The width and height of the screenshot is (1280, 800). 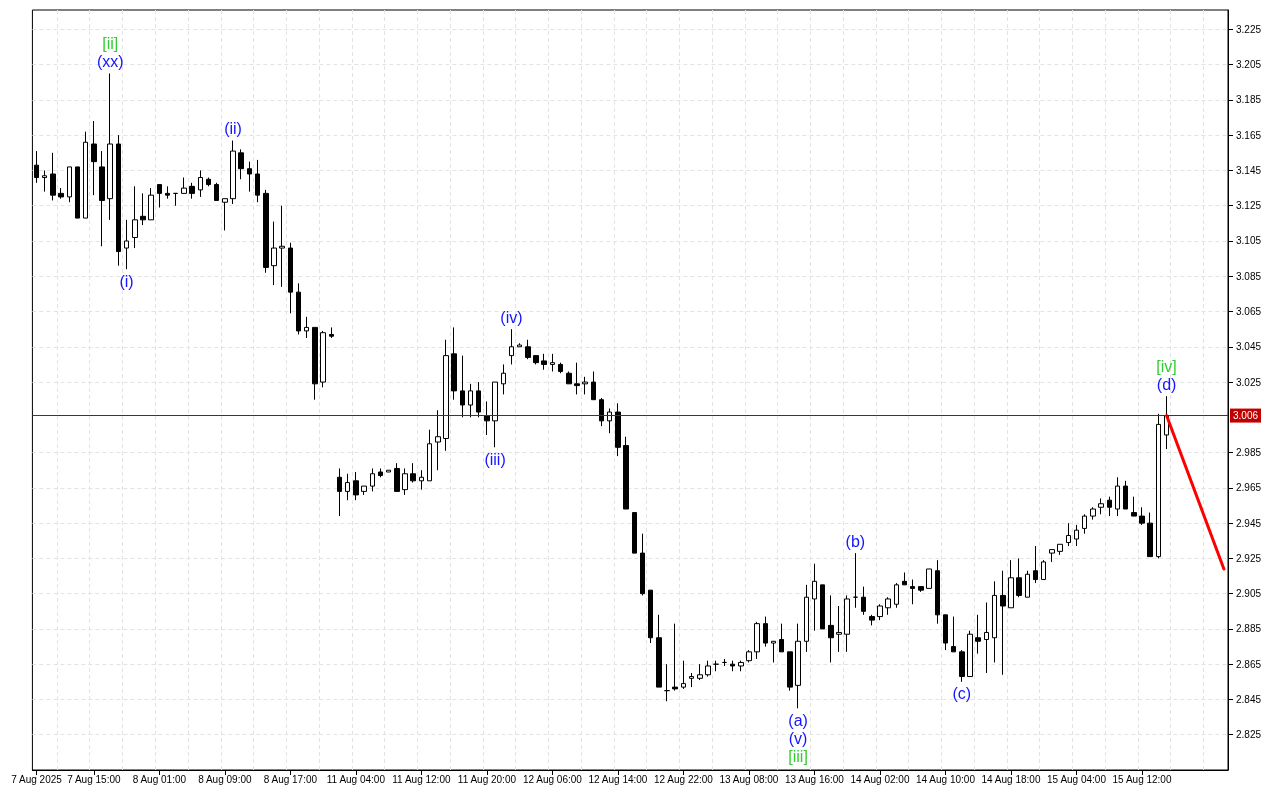 What do you see at coordinates (1249, 100) in the screenshot?
I see `y-tick-label: 3.185` at bounding box center [1249, 100].